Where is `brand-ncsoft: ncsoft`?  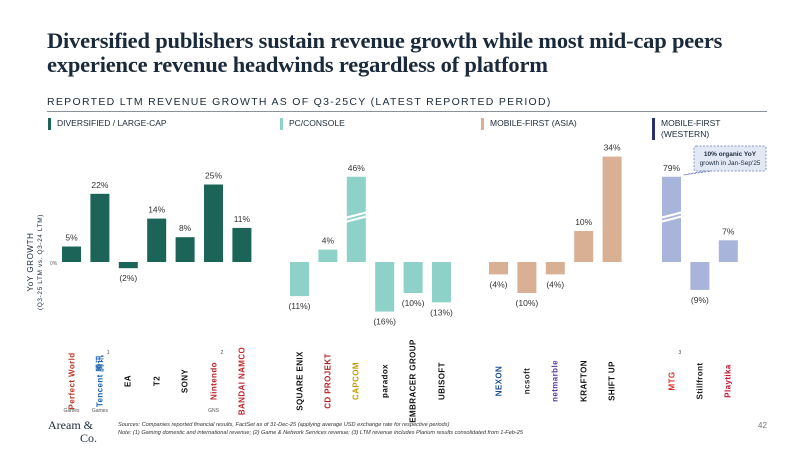
brand-ncsoft: ncsoft is located at coordinates (527, 381).